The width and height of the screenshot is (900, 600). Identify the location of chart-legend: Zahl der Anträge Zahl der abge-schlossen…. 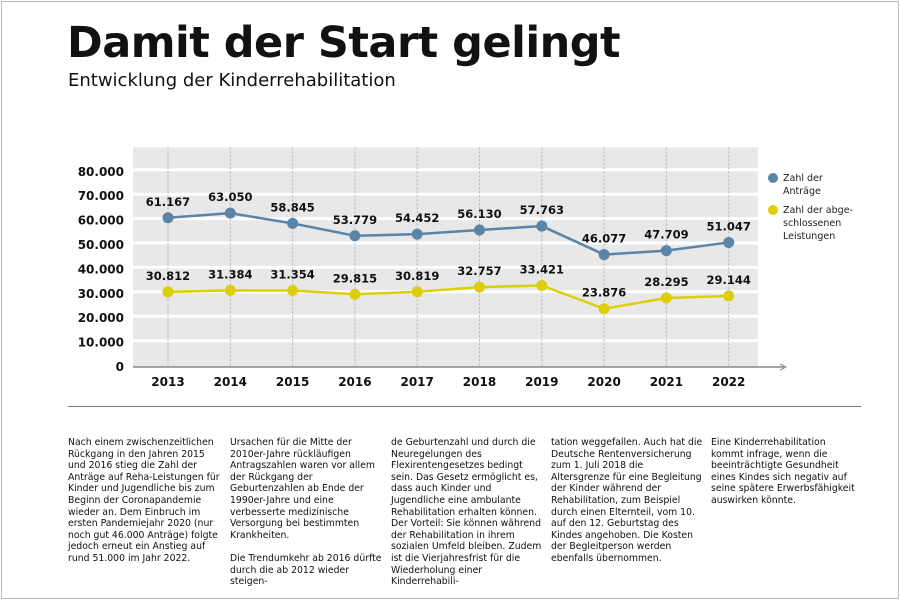
(815, 210).